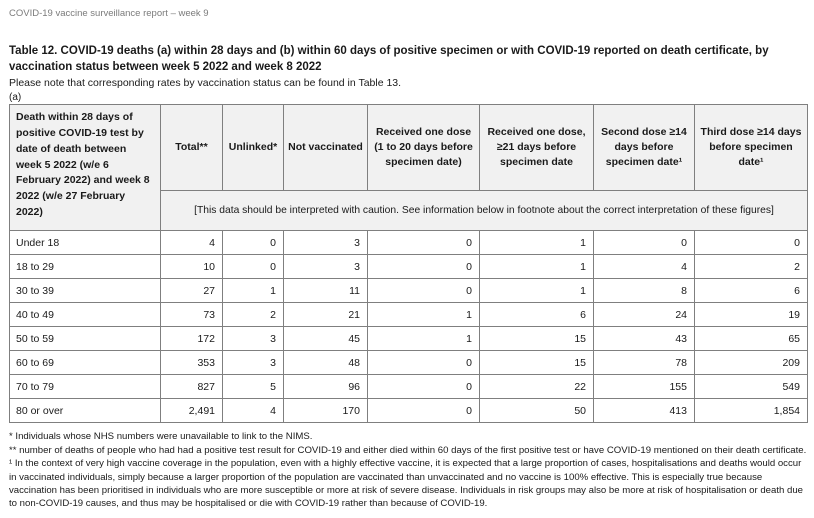 This screenshot has height=518, width=814. Describe the element at coordinates (85, 243) in the screenshot. I see `age-band-label: Under 18` at that location.